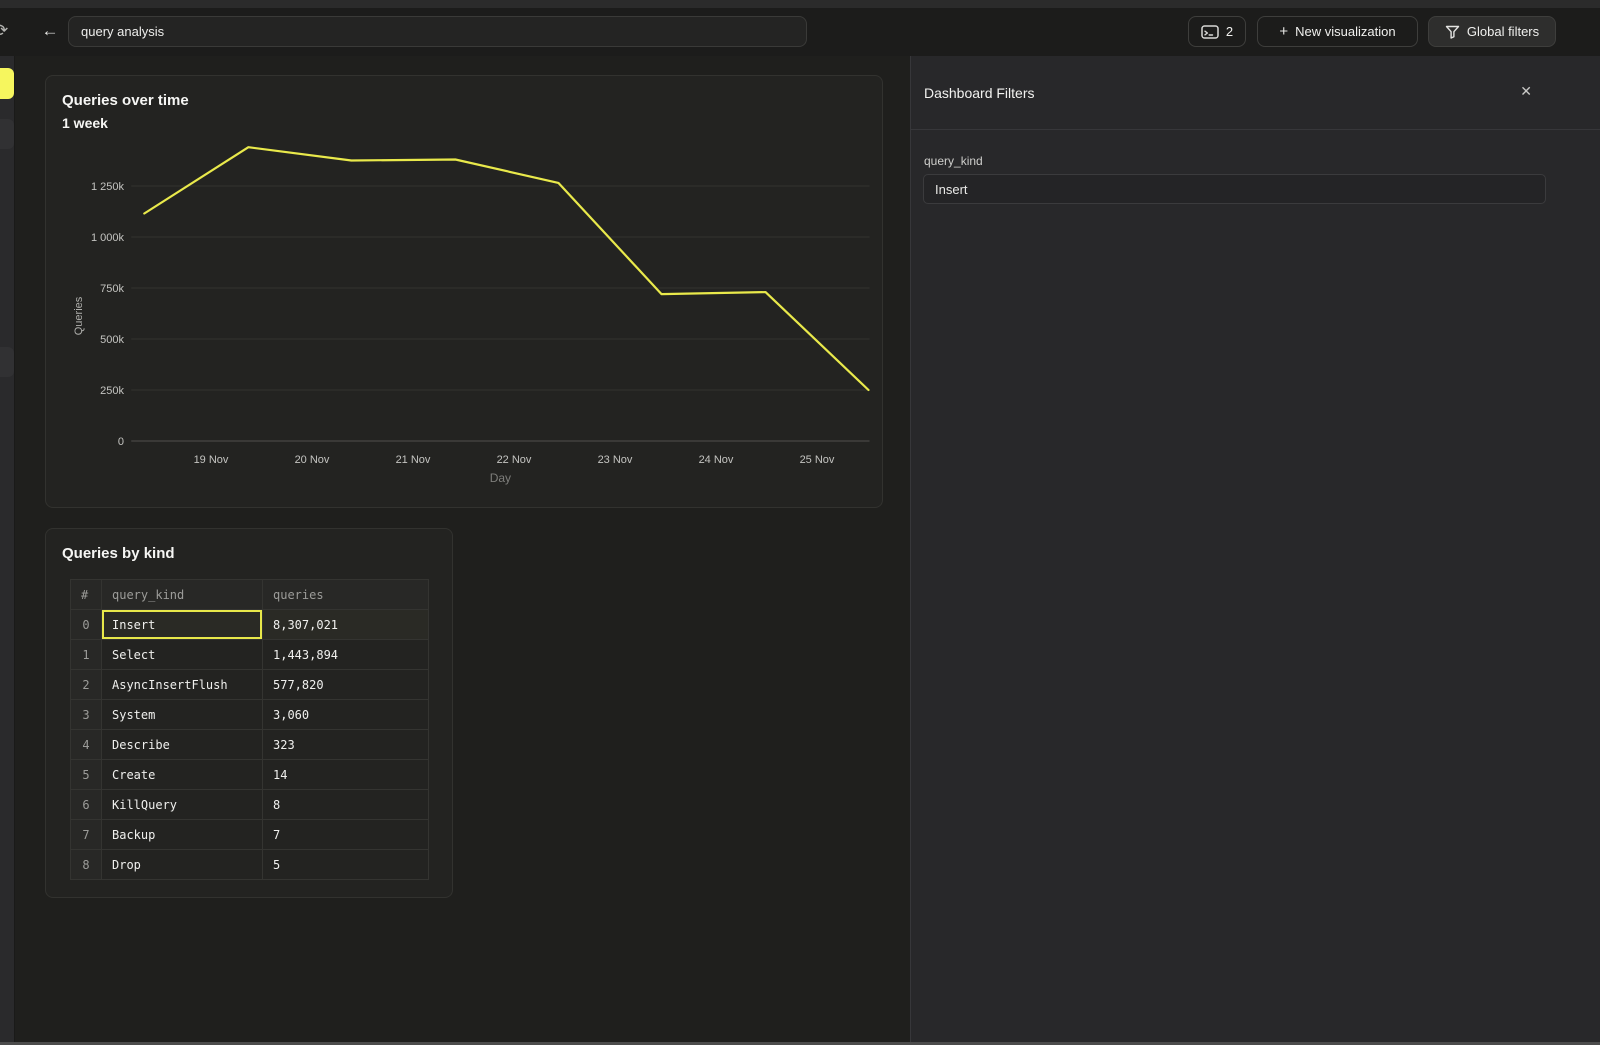 This screenshot has width=1600, height=1045. What do you see at coordinates (182, 774) in the screenshot?
I see `cell-query-kind: Create` at bounding box center [182, 774].